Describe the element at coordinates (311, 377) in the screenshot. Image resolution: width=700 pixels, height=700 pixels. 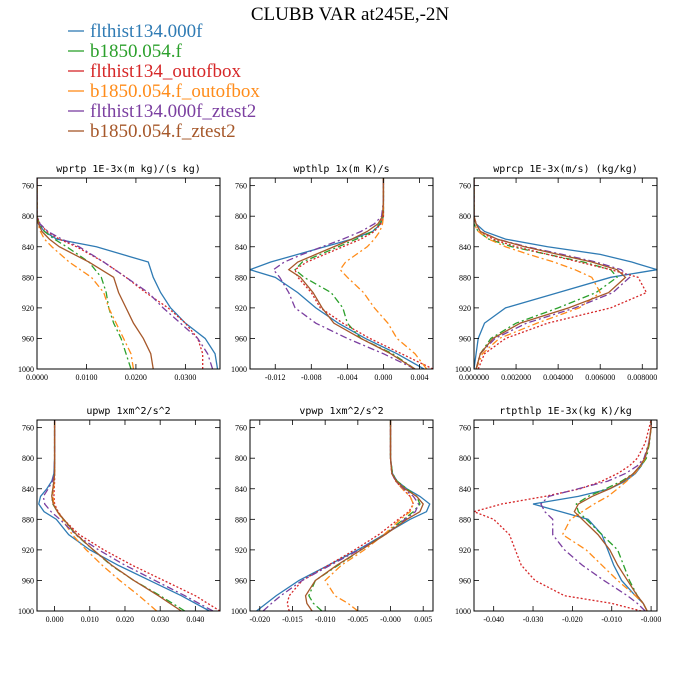
I see `x-tick-label: -0.008` at that location.